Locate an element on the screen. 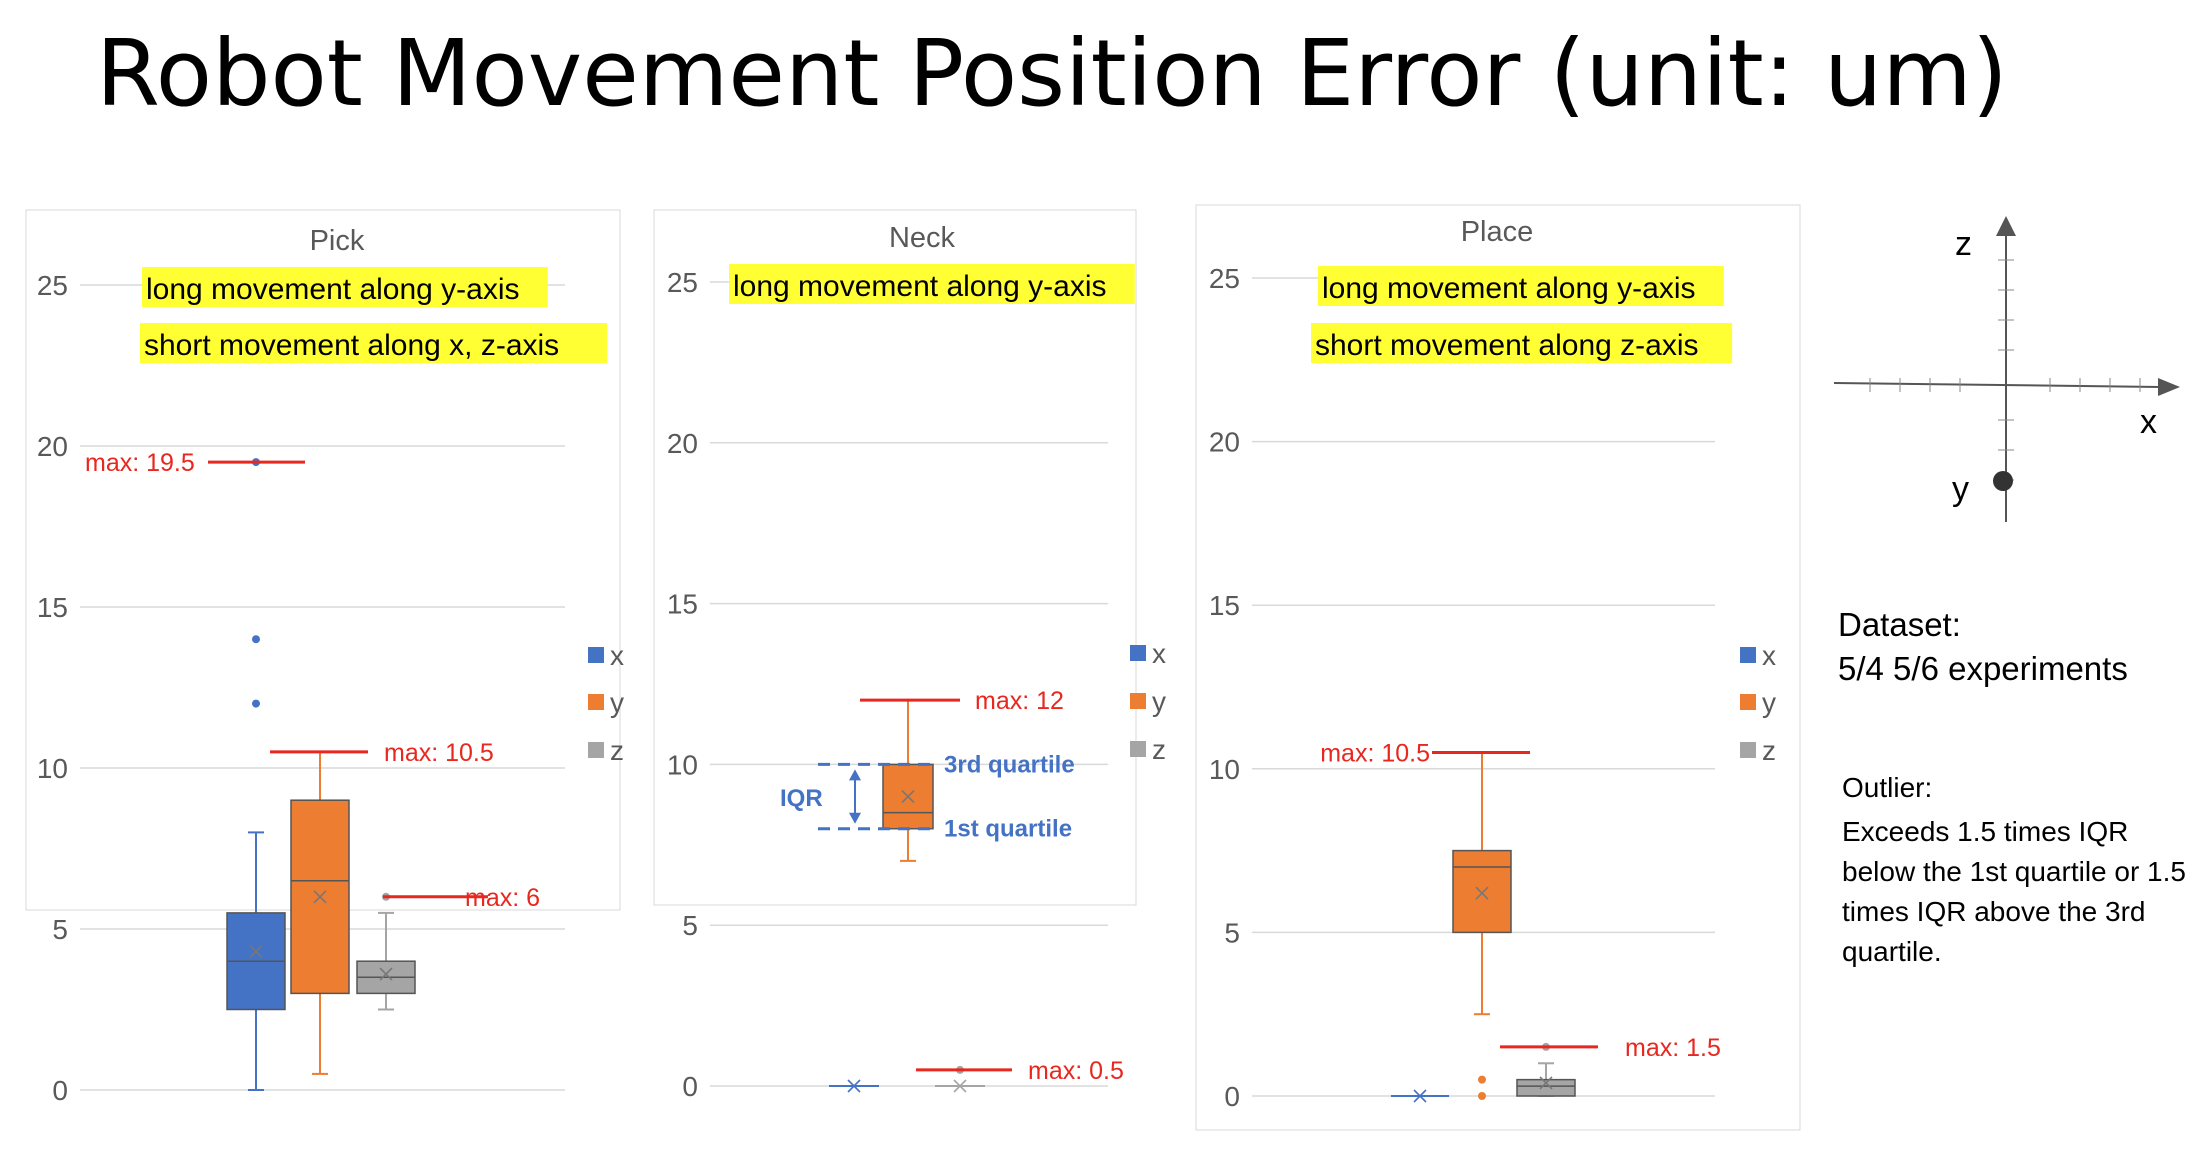 The image size is (2206, 1150). pick-legend-swatch-x is located at coordinates (596, 655).